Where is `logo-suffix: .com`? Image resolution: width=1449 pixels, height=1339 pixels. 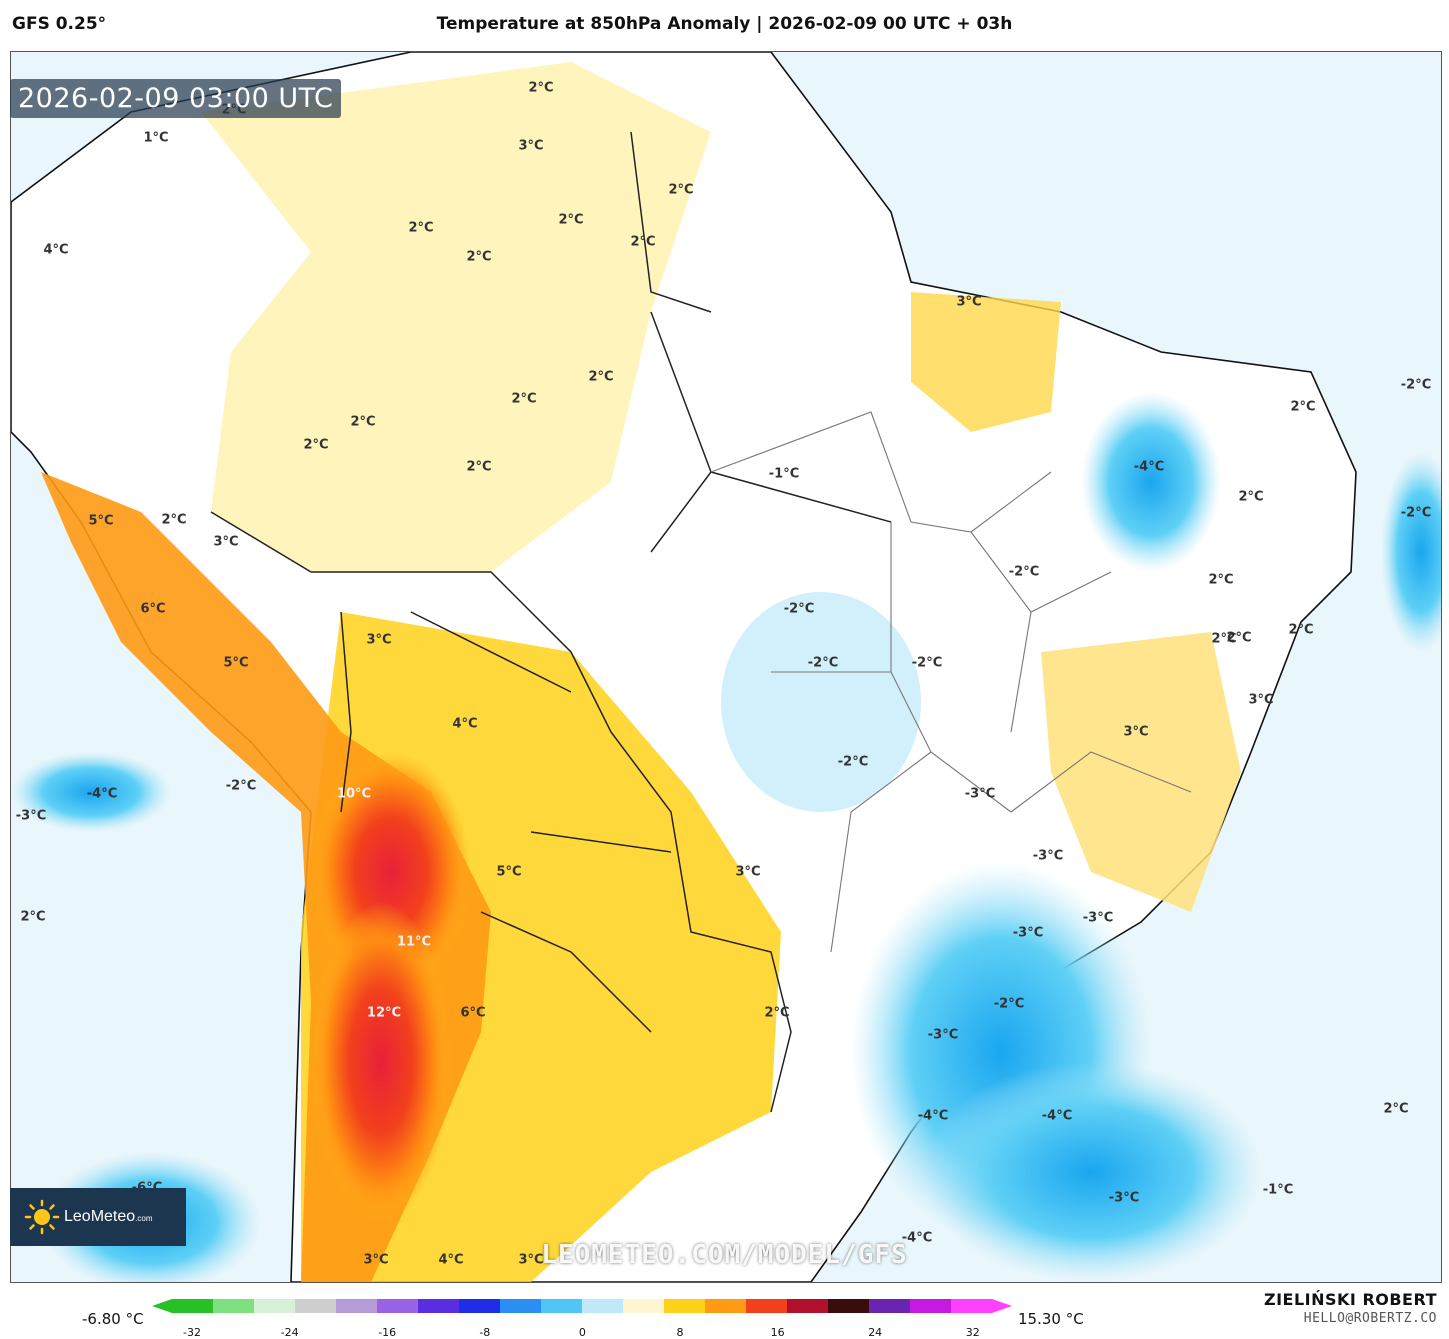
logo-suffix: .com is located at coordinates (144, 1218).